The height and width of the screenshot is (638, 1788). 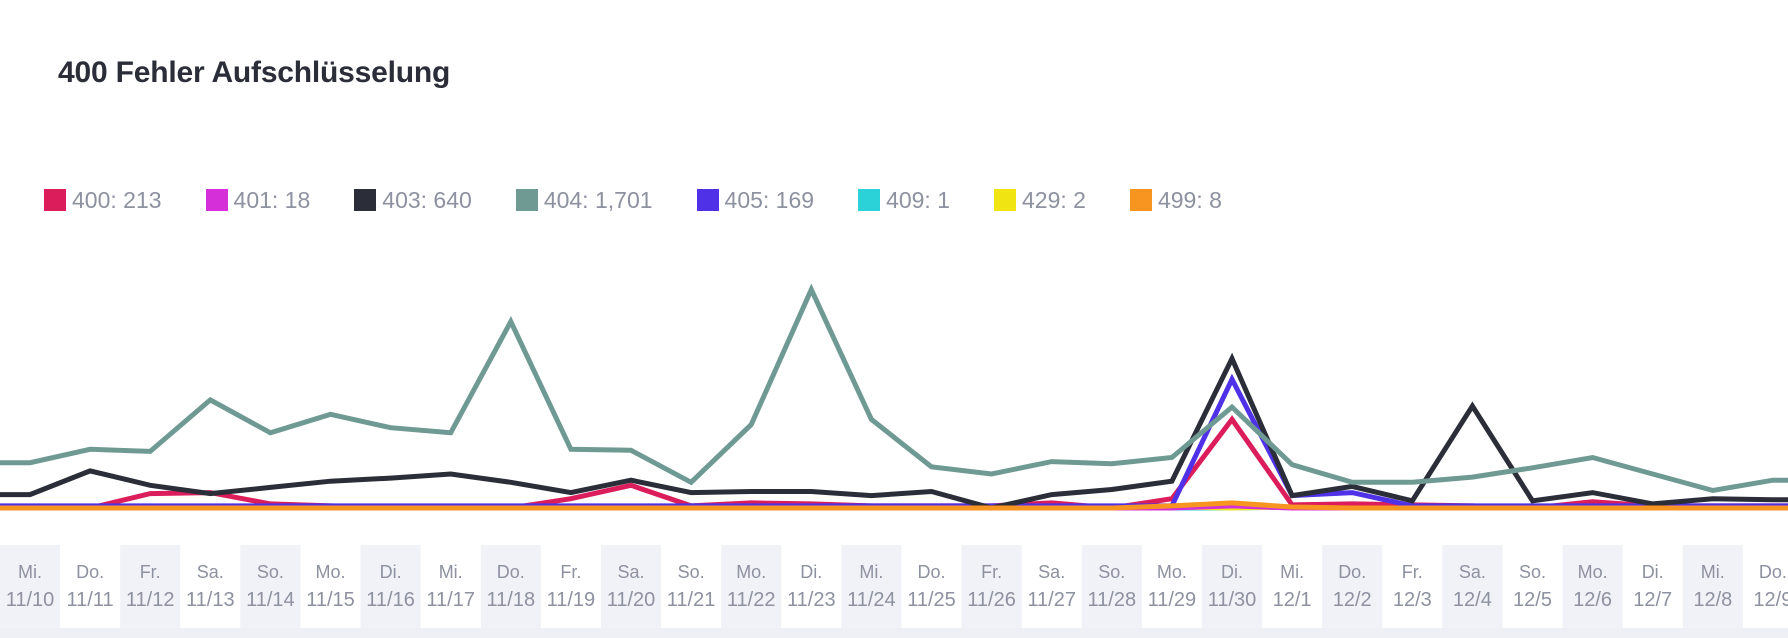 What do you see at coordinates (991, 600) in the screenshot?
I see `x-tick-label: 11/26` at bounding box center [991, 600].